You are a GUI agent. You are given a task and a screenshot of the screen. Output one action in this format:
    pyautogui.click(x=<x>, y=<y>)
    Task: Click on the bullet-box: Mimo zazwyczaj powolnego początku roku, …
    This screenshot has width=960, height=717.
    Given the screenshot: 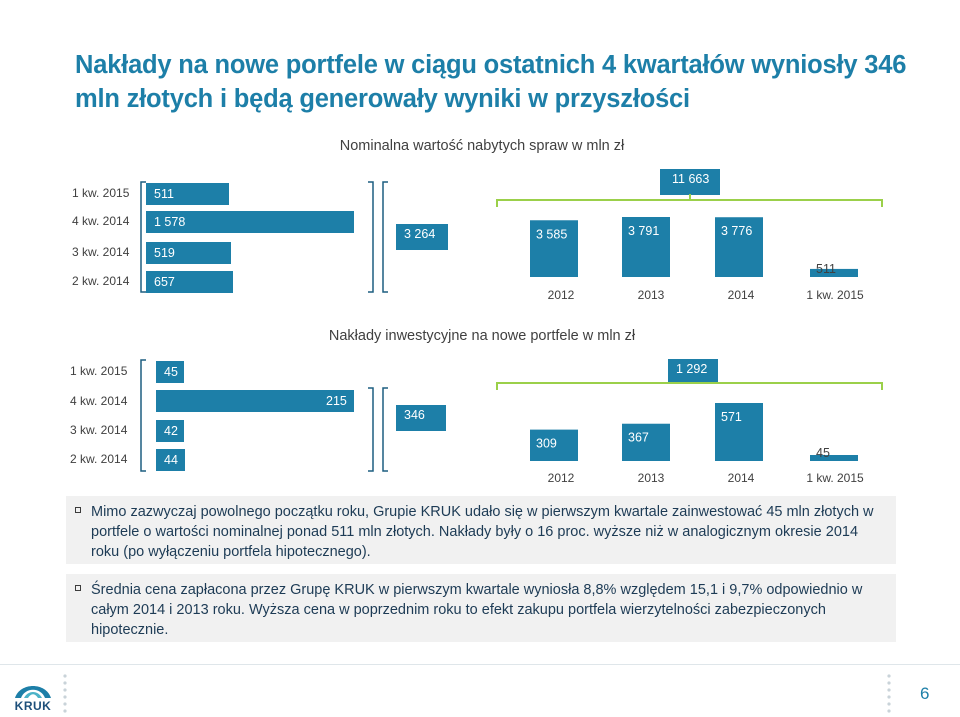 What is the action you would take?
    pyautogui.click(x=481, y=530)
    